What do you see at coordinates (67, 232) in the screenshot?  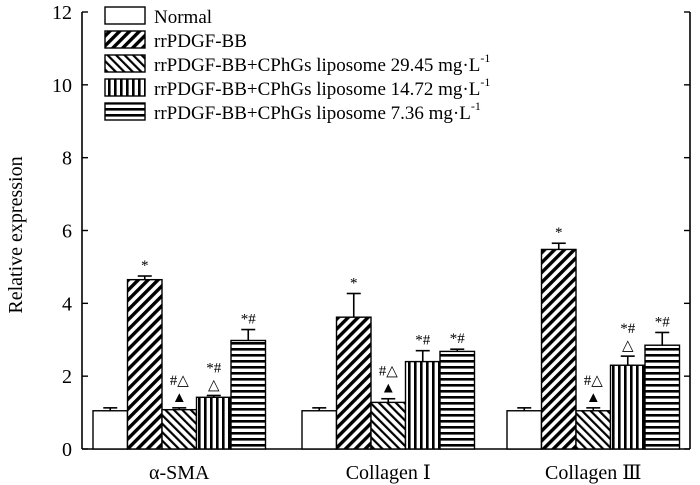 I see `y-tick-label: 6` at bounding box center [67, 232].